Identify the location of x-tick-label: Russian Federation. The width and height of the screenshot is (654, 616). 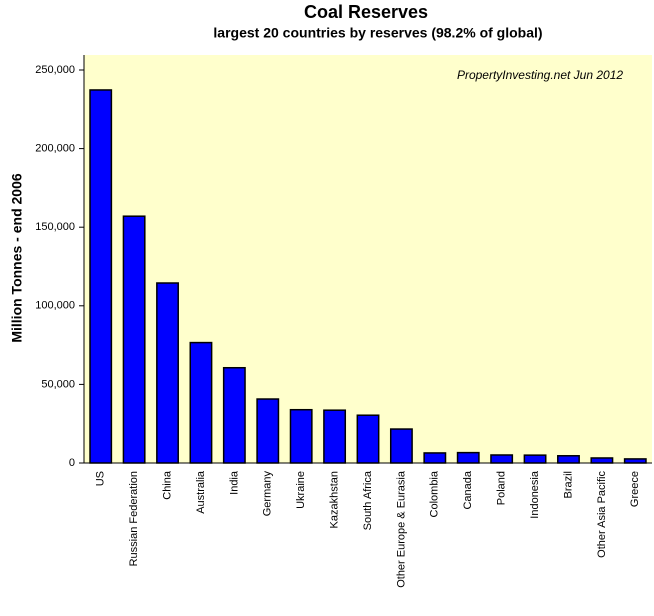
(134, 518).